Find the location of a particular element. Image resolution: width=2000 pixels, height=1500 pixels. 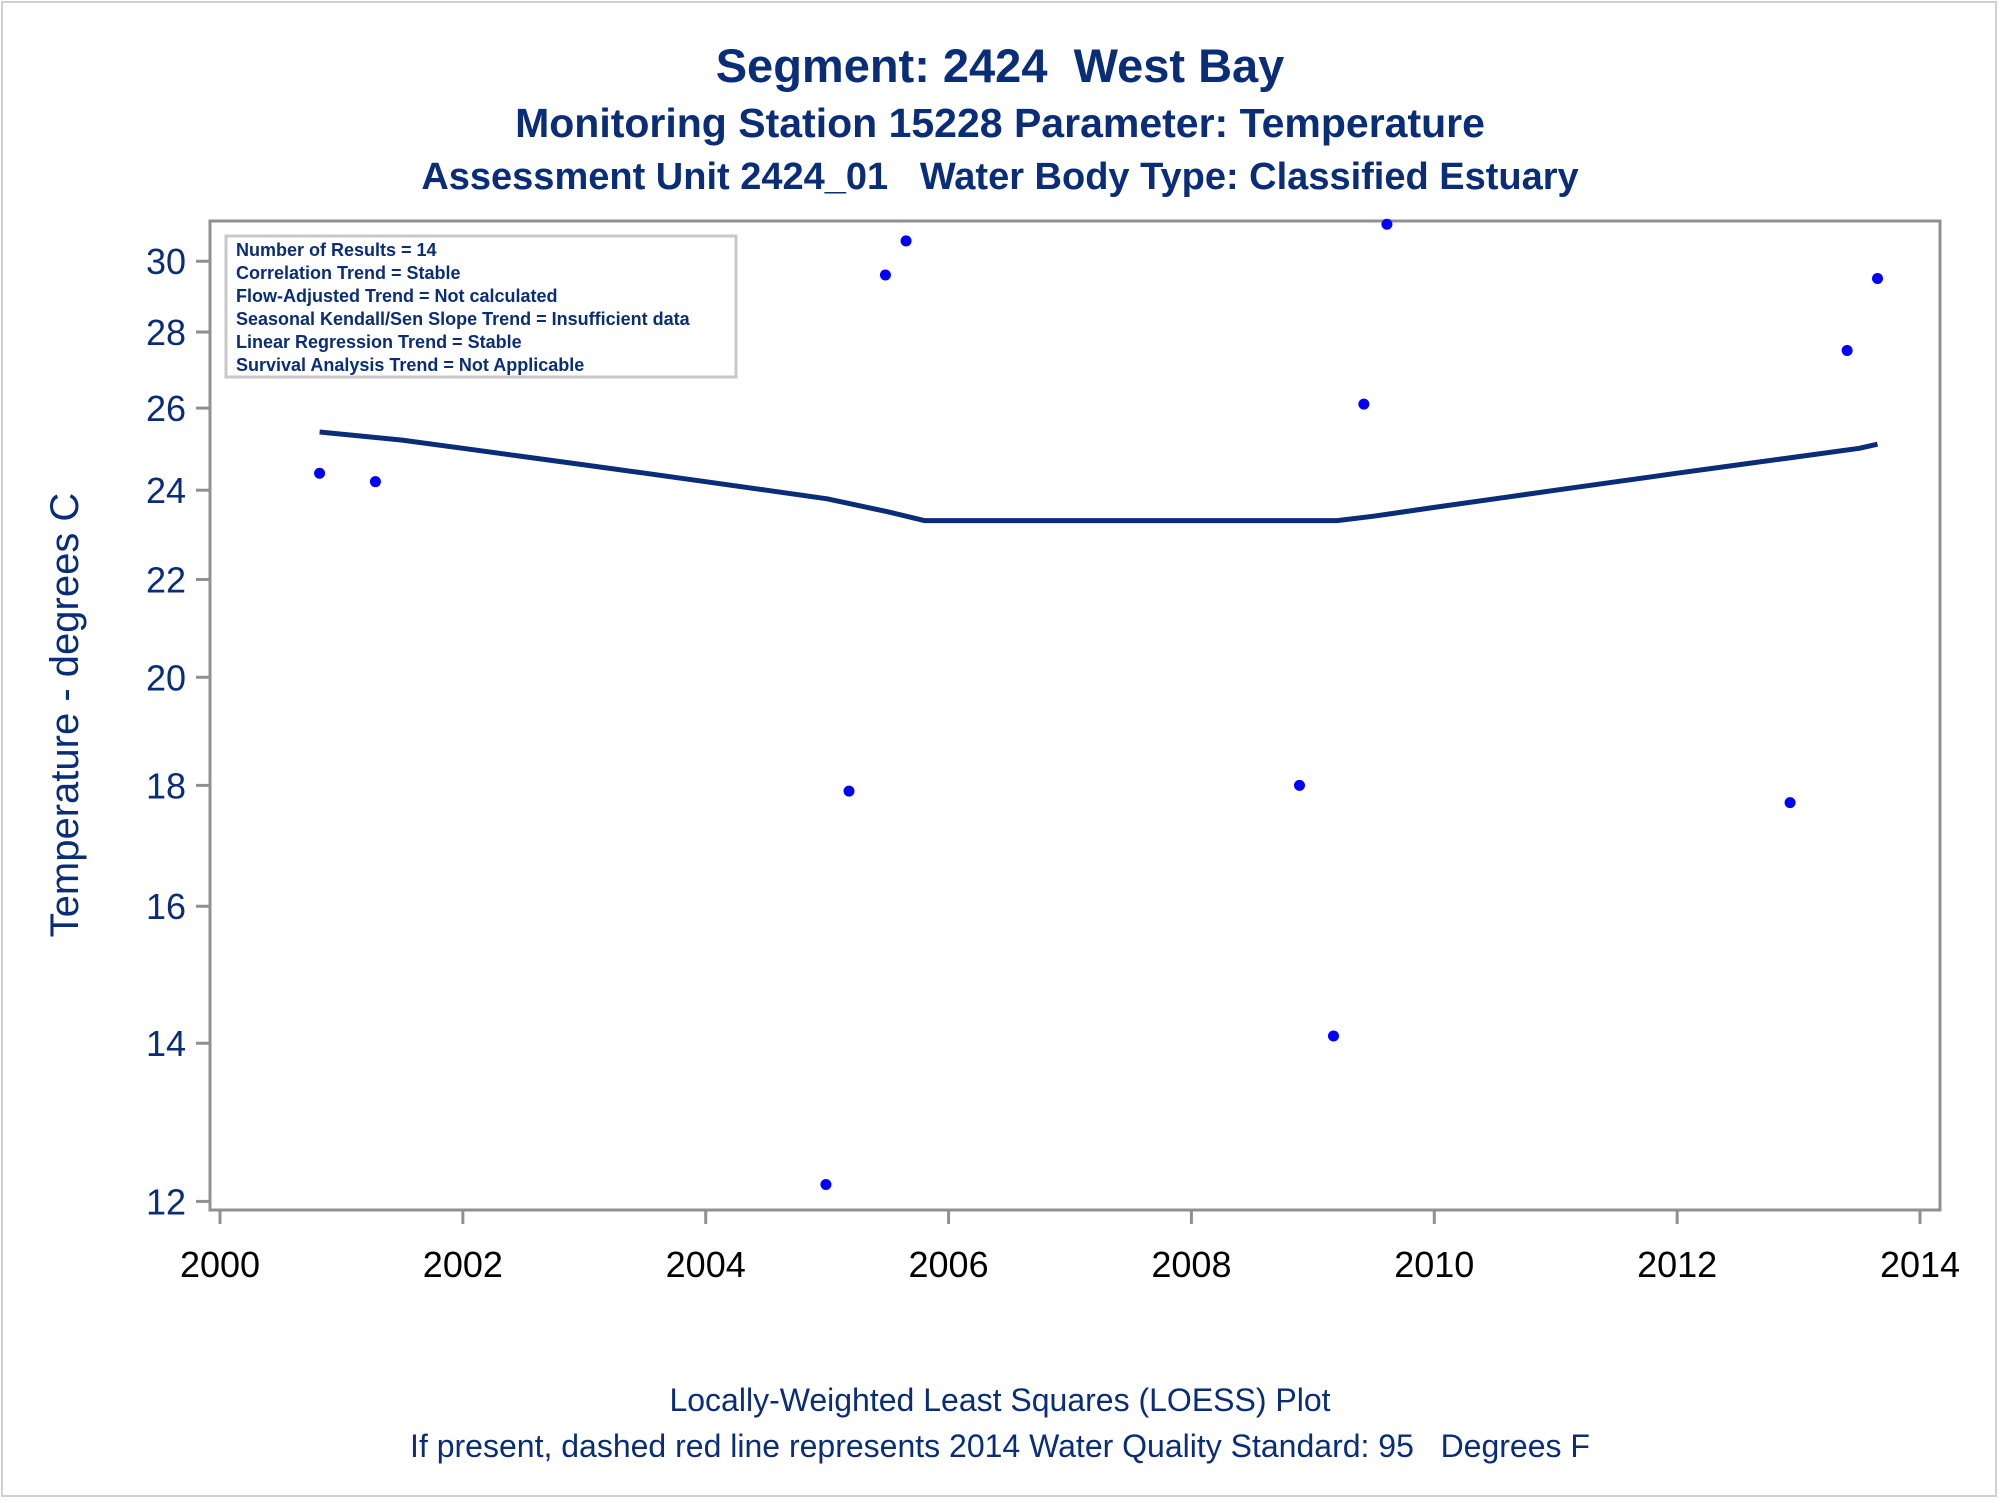

stats-line: Number of Results = 14 is located at coordinates (336, 250).